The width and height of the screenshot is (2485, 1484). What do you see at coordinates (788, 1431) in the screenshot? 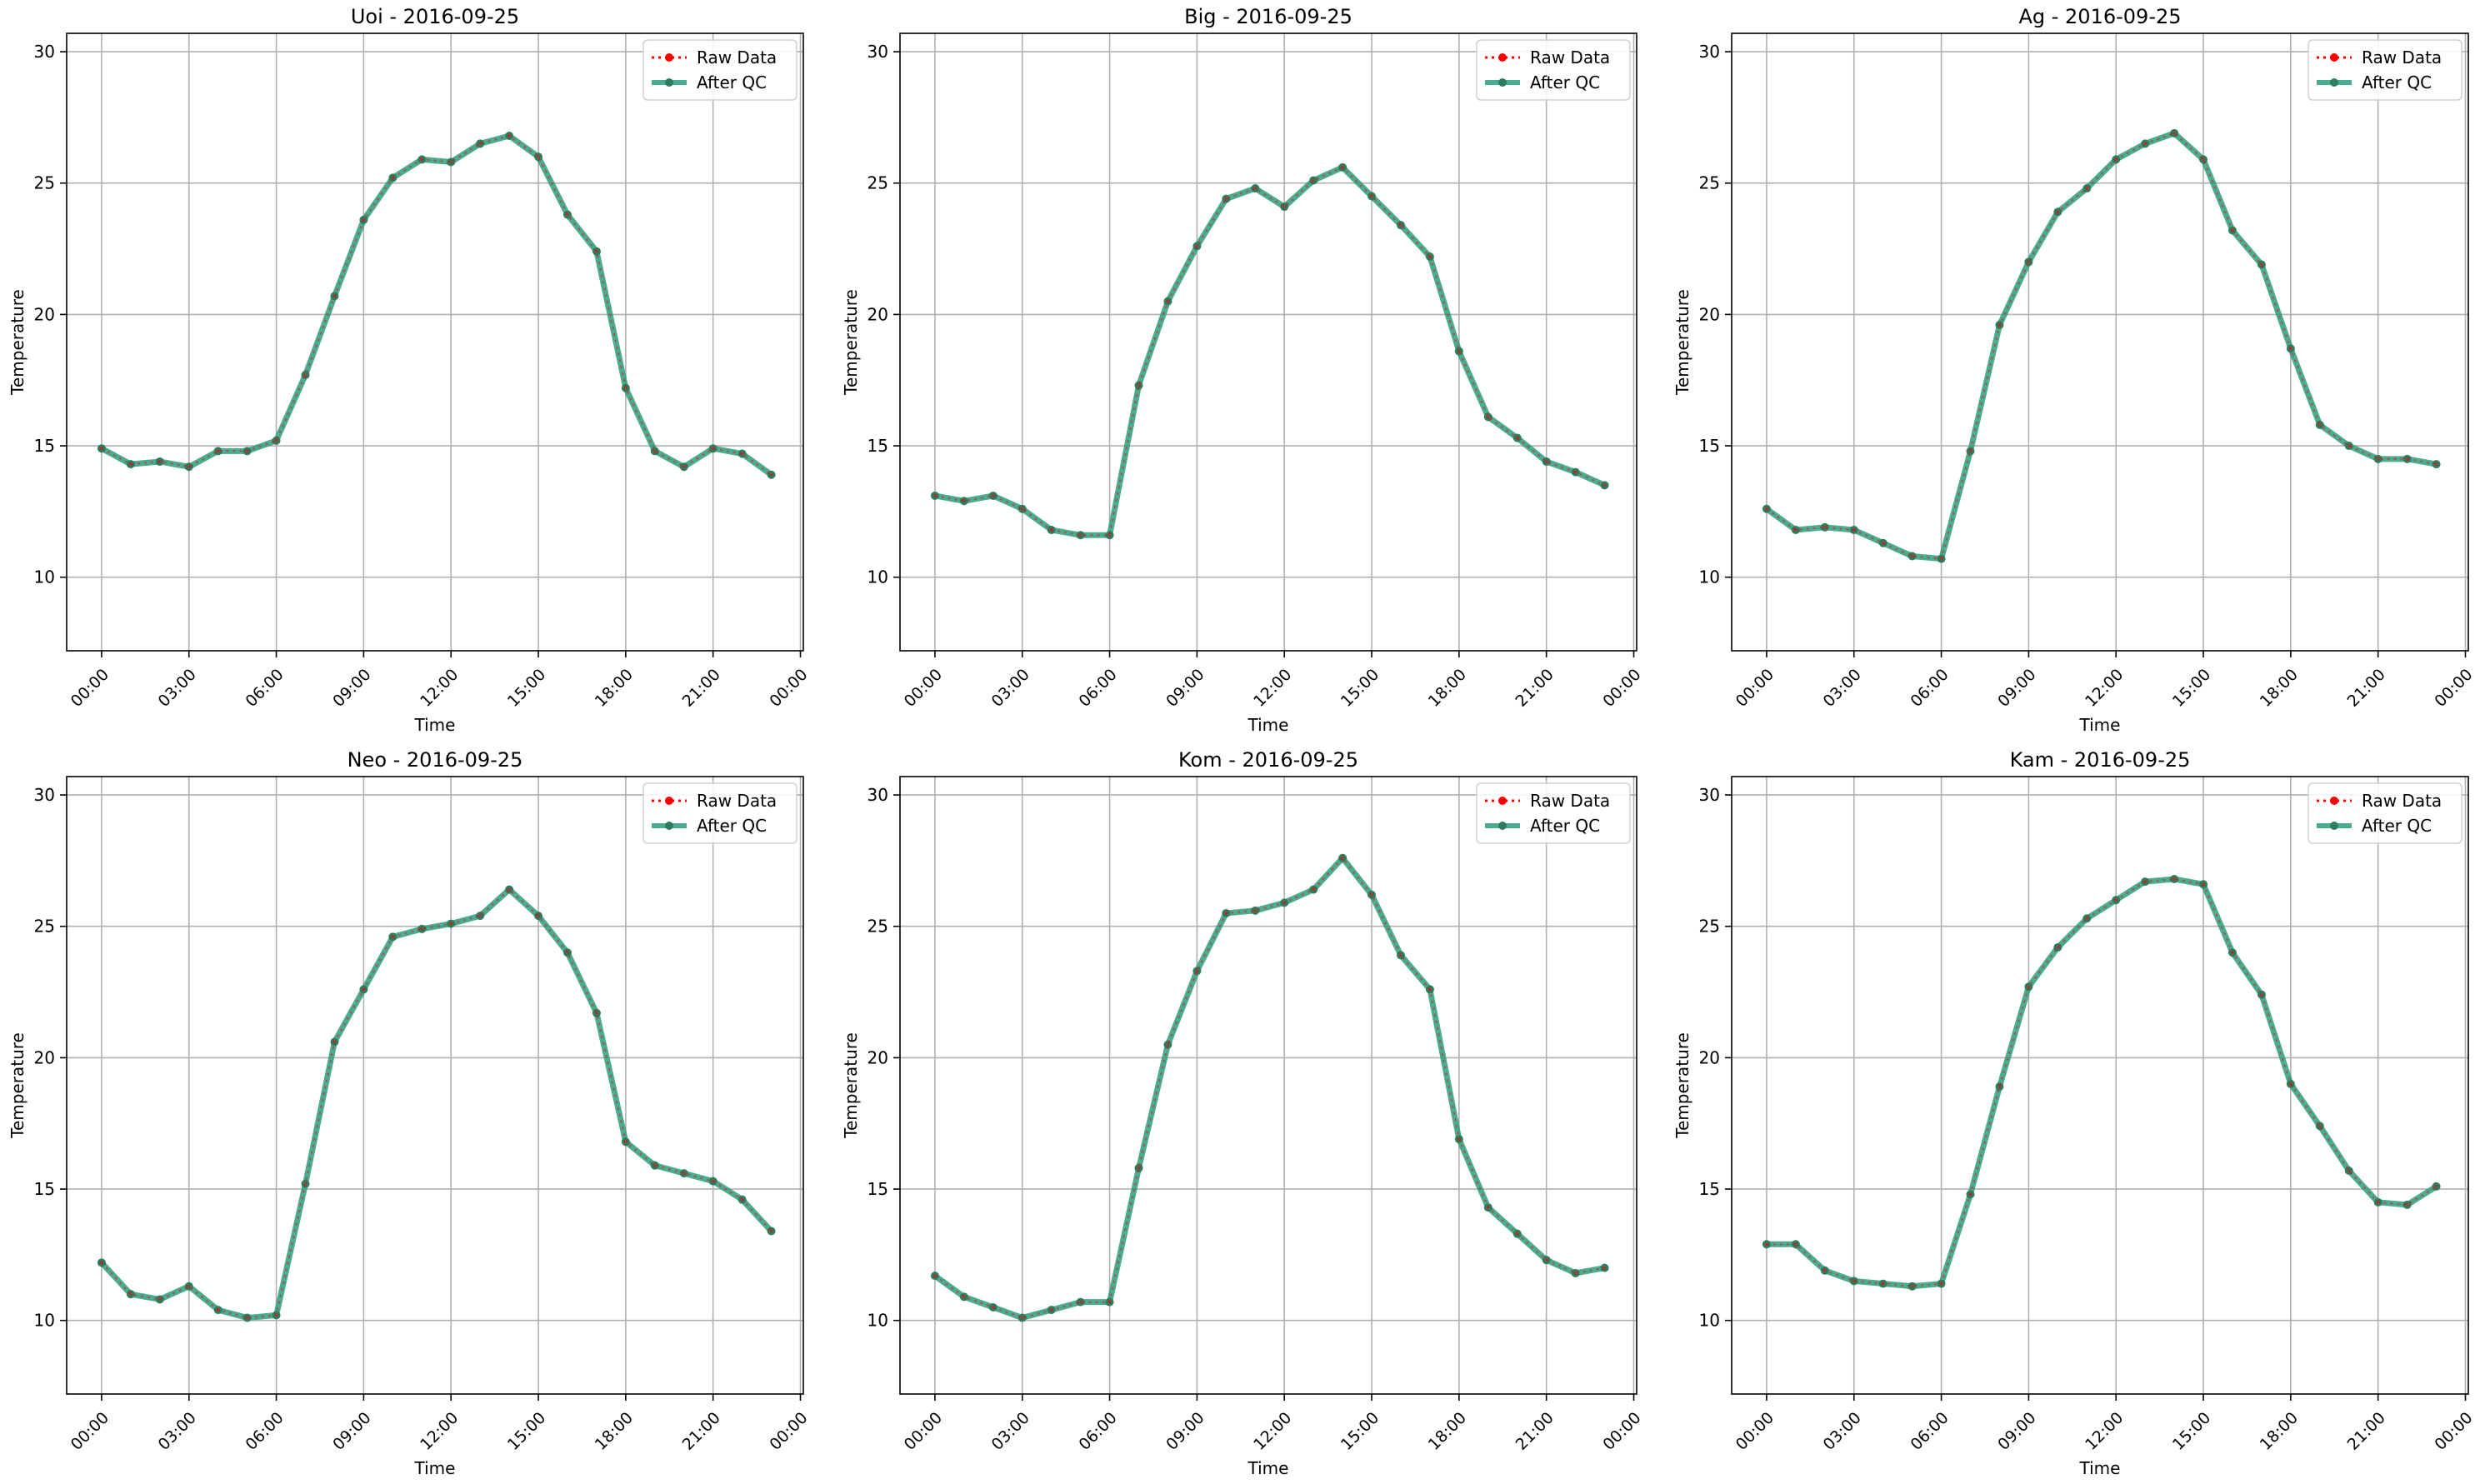
I see `x-tick-label: 00:00` at bounding box center [788, 1431].